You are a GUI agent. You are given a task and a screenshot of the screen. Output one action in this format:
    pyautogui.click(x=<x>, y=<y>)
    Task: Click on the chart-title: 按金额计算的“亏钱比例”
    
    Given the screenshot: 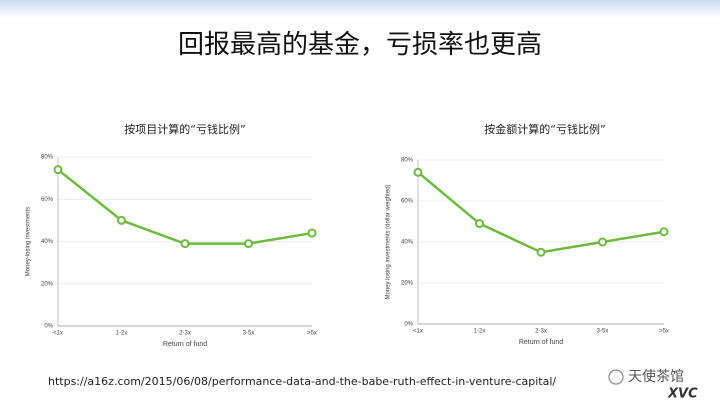 What is the action you would take?
    pyautogui.click(x=544, y=129)
    